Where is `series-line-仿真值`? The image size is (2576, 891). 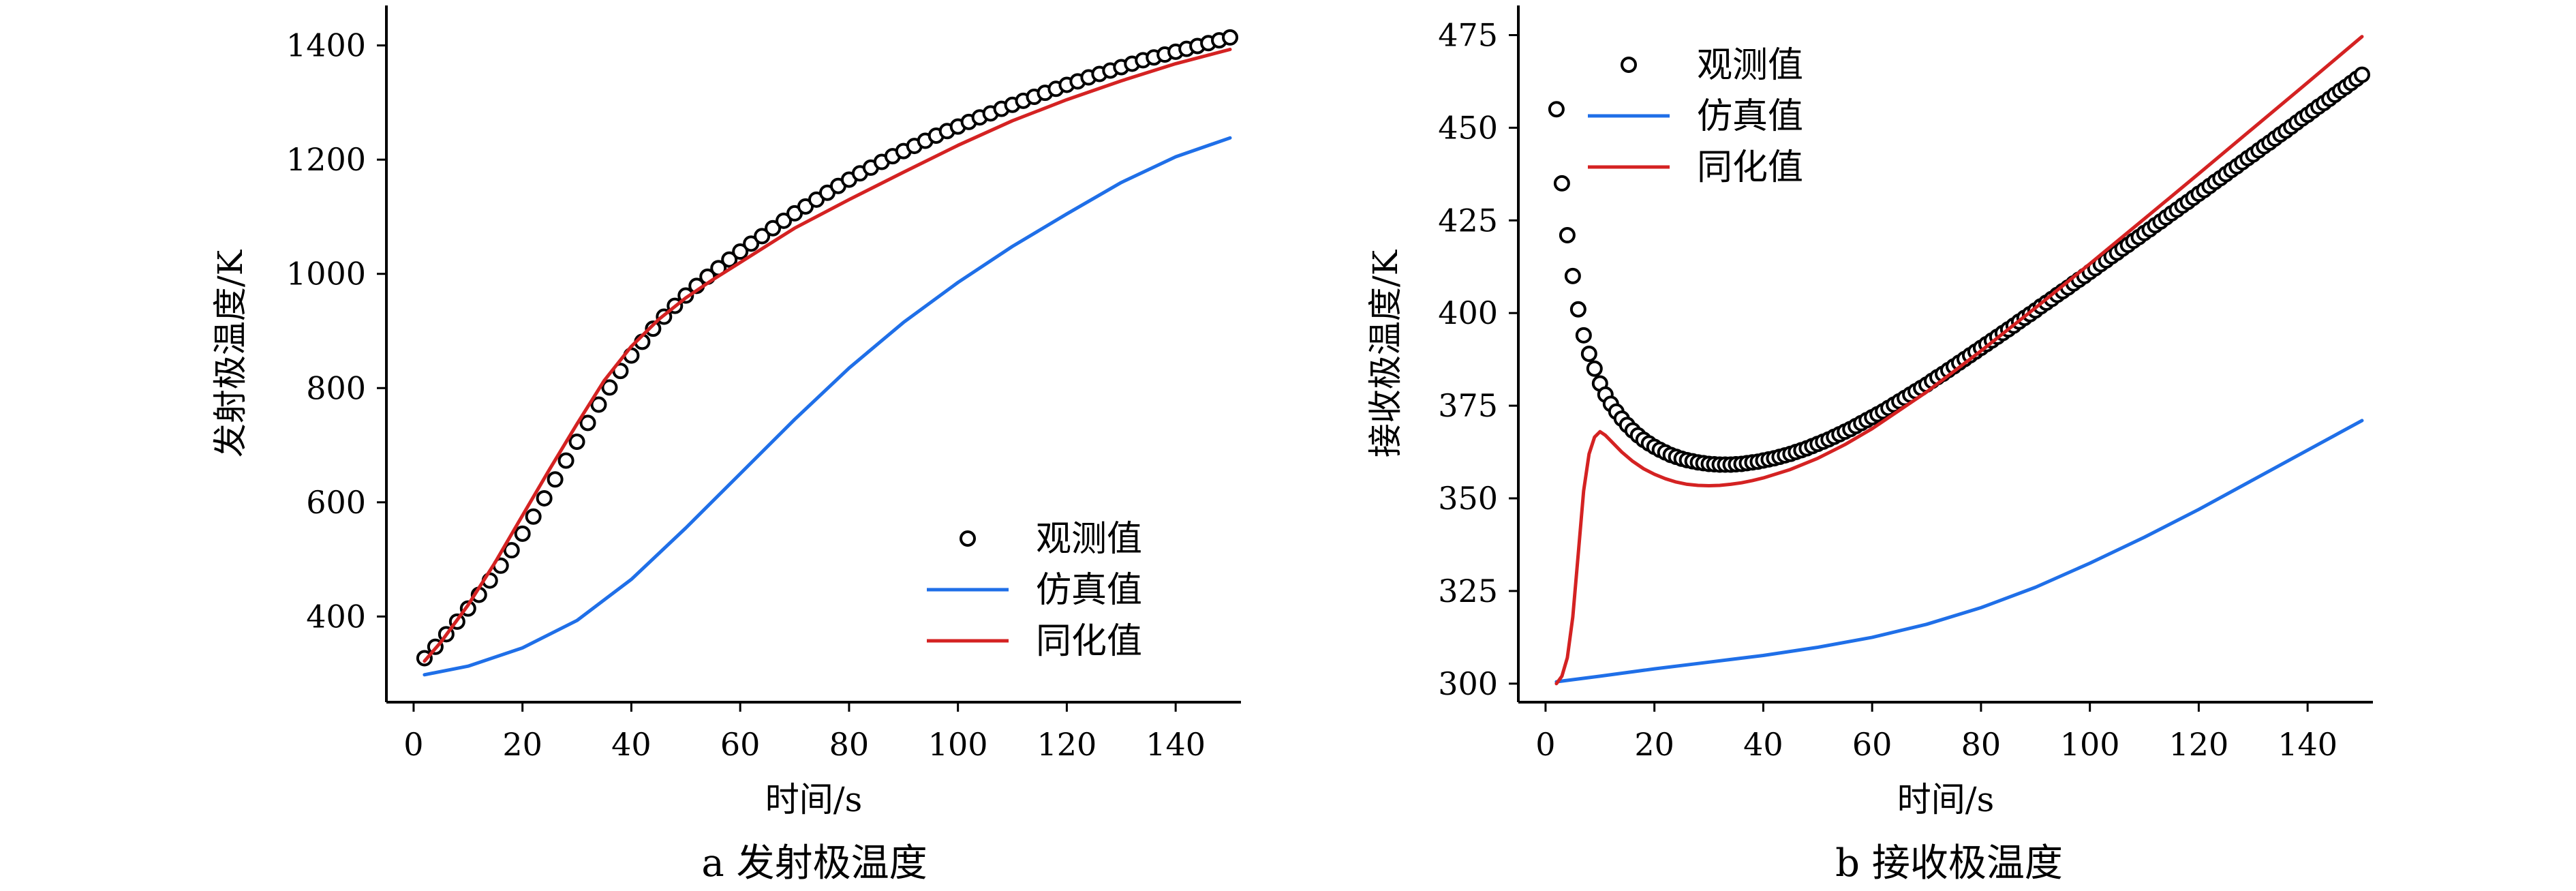 series-line-仿真值 is located at coordinates (1959, 551).